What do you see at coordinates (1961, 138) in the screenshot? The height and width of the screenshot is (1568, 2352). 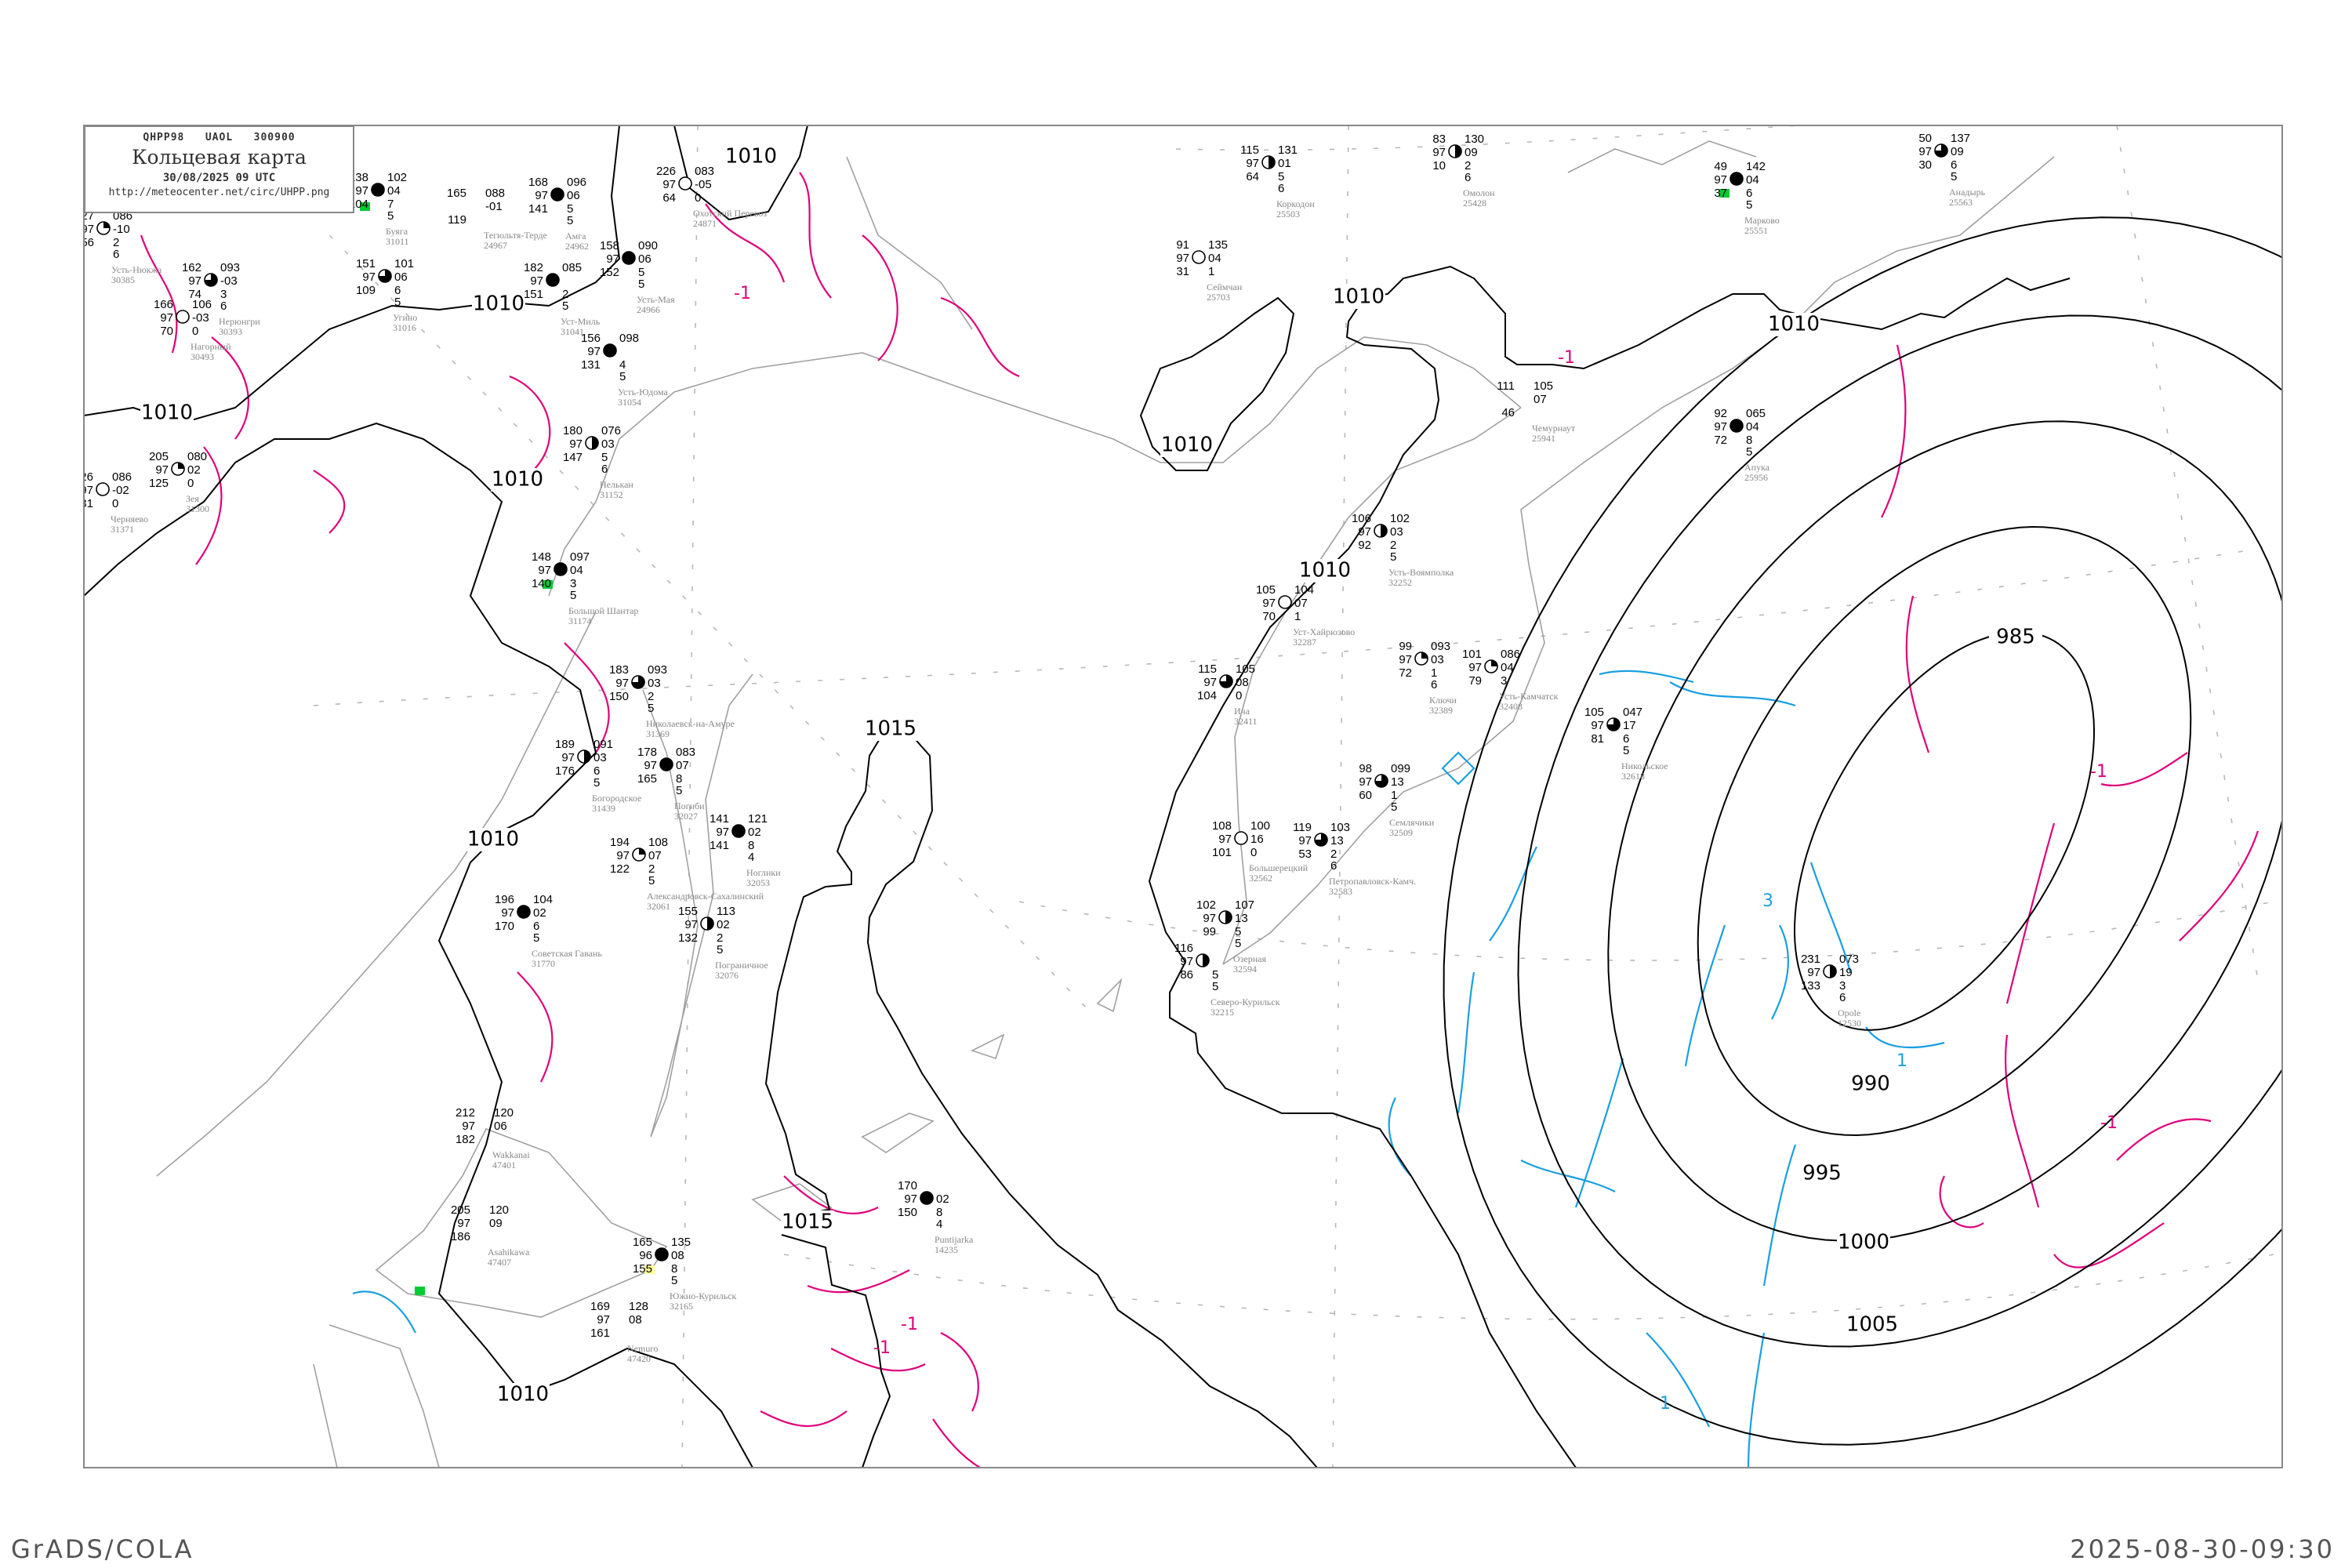 I see `pressure-value: 137` at bounding box center [1961, 138].